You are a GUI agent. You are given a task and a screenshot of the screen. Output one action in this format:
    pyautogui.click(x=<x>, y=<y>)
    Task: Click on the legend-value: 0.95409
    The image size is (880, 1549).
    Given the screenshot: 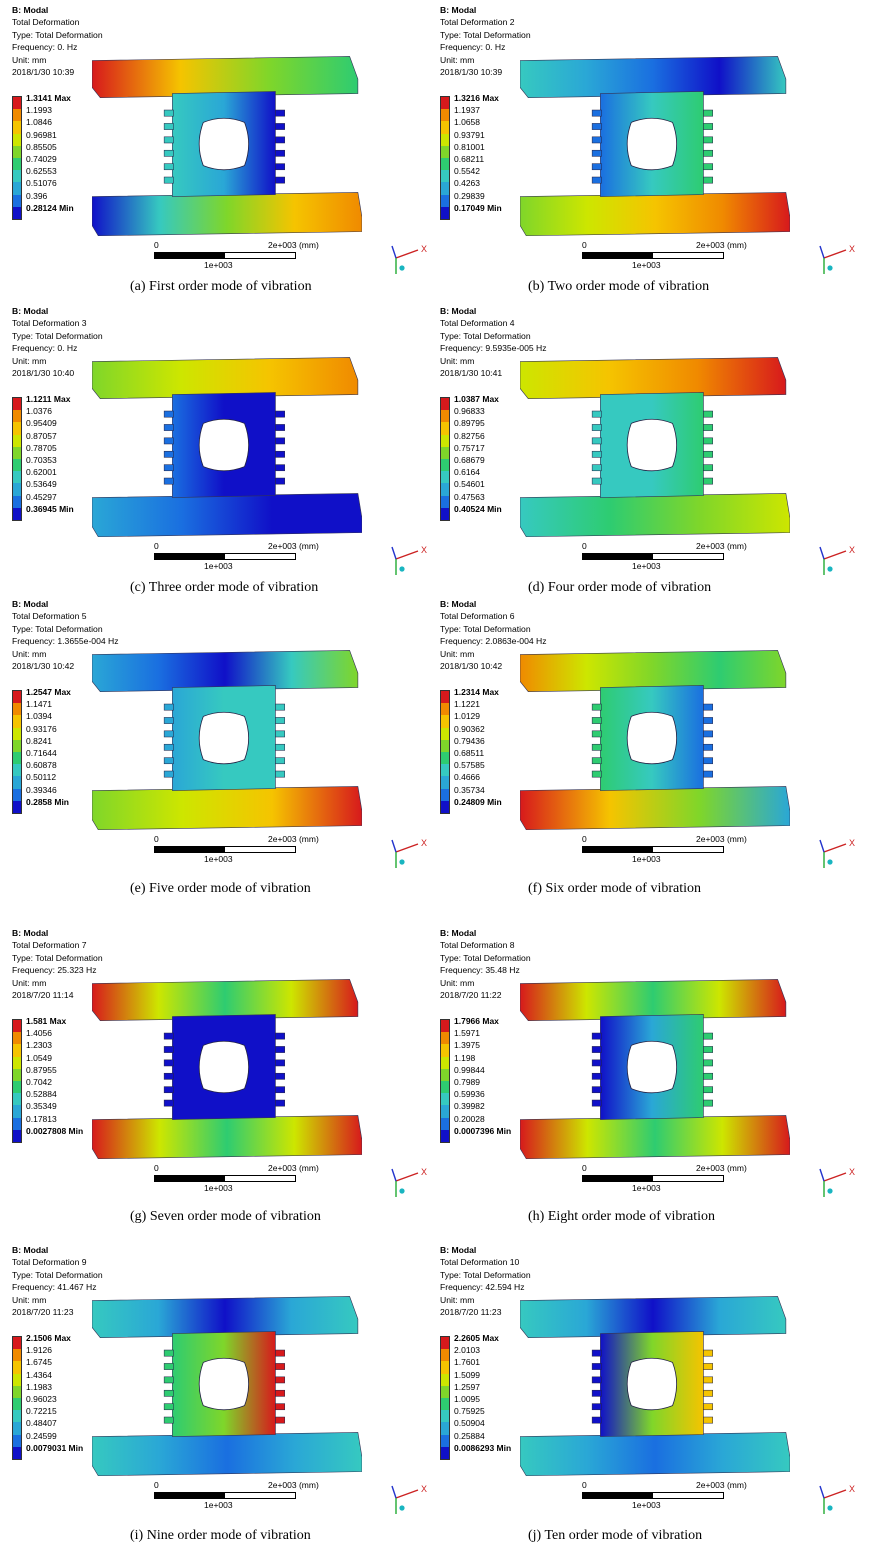 What is the action you would take?
    pyautogui.click(x=41, y=423)
    